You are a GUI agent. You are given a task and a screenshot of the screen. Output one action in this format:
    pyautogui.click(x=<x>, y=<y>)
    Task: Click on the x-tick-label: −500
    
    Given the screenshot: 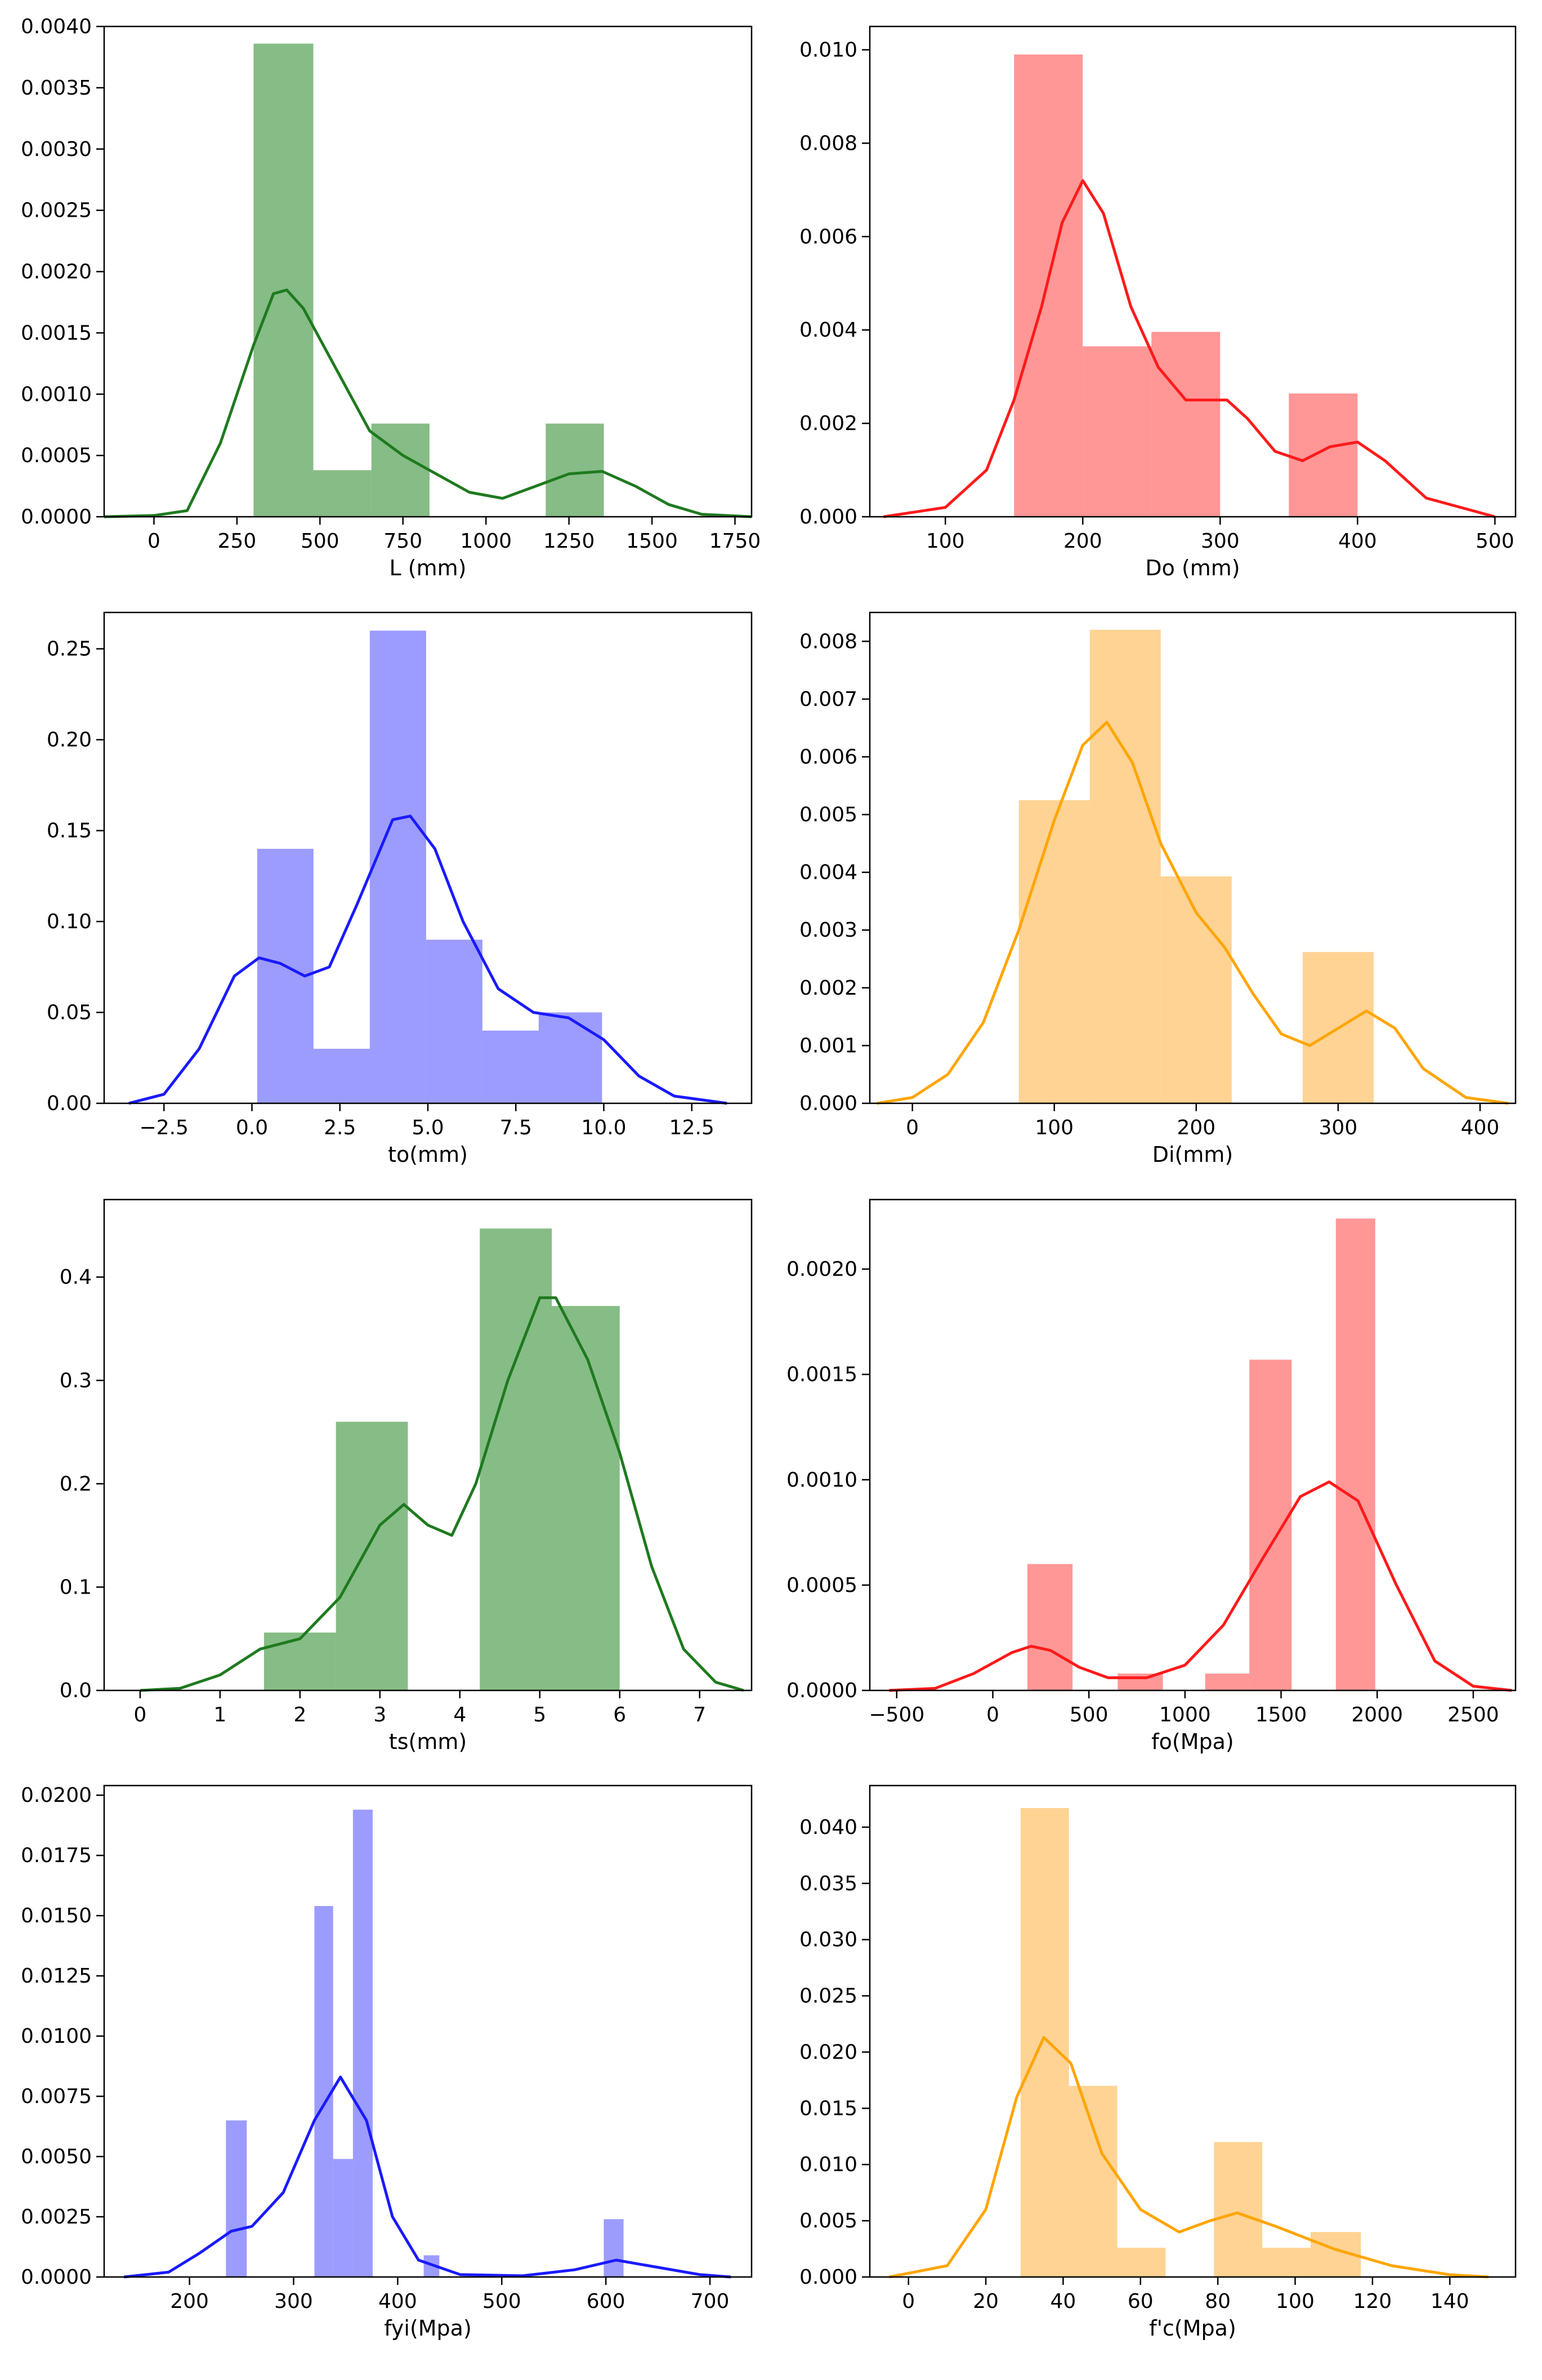 What is the action you would take?
    pyautogui.click(x=896, y=1714)
    